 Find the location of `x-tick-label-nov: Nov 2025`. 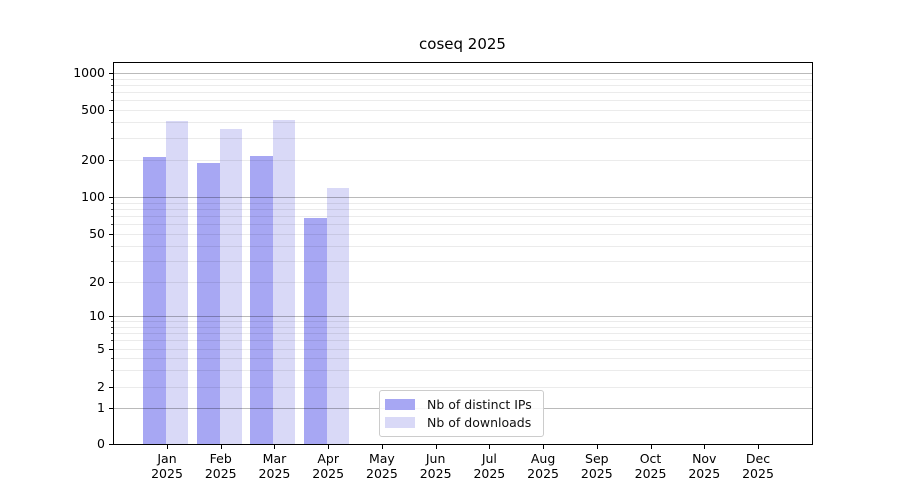

x-tick-label-nov: Nov 2025 is located at coordinates (704, 466).